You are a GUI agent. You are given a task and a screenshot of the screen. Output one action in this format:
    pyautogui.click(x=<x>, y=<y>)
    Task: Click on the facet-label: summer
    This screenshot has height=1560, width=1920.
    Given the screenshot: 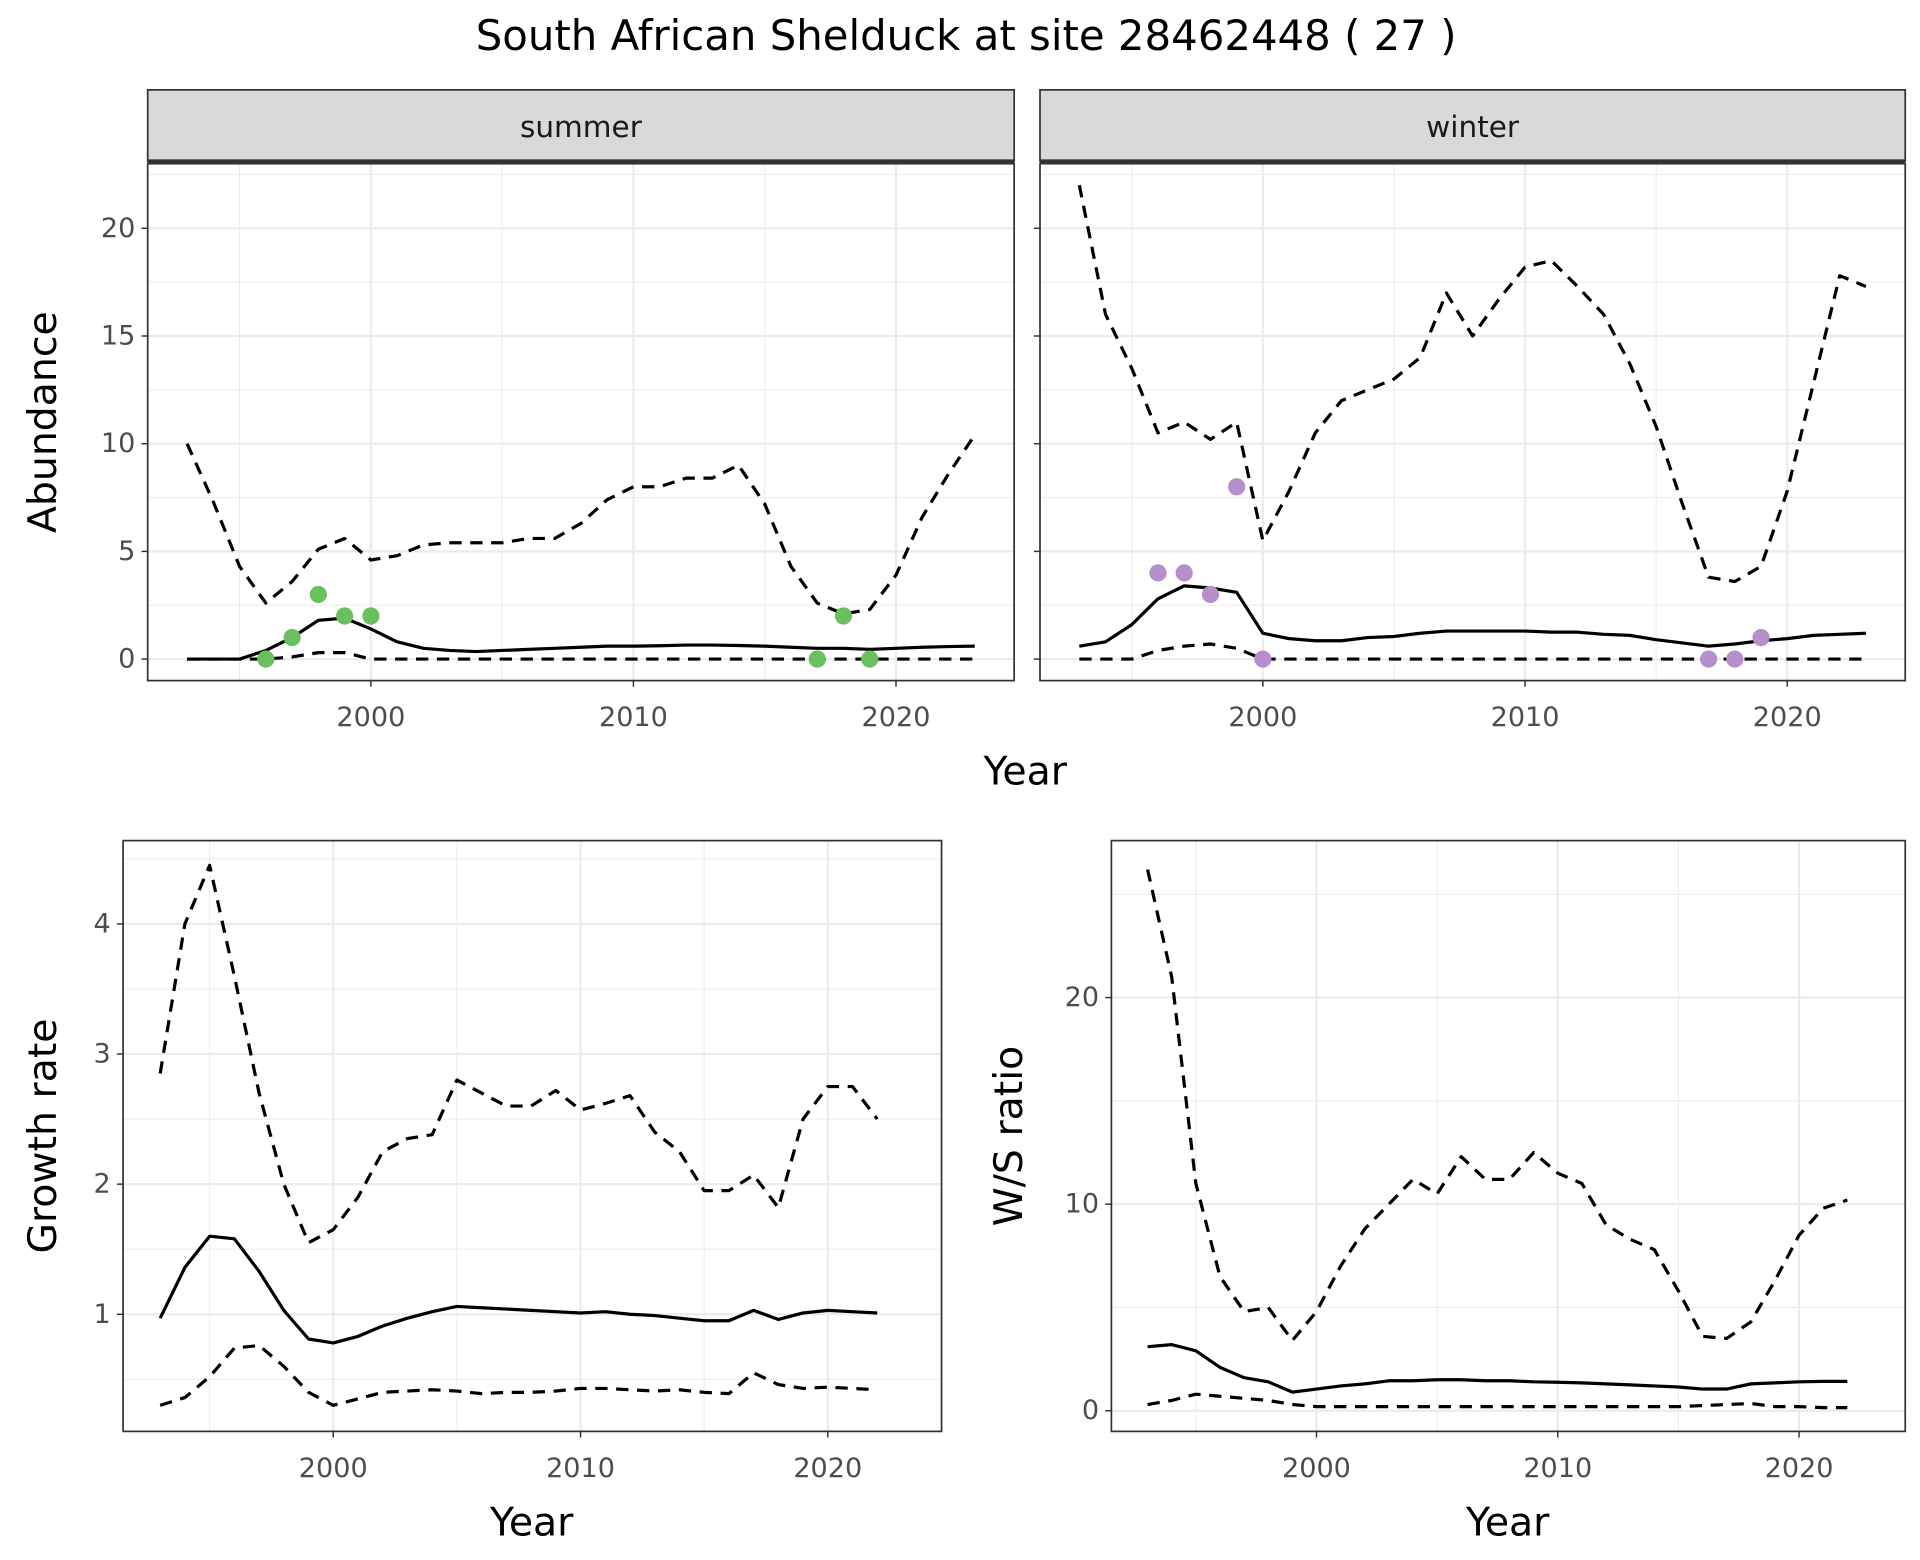 What is the action you would take?
    pyautogui.click(x=581, y=127)
    